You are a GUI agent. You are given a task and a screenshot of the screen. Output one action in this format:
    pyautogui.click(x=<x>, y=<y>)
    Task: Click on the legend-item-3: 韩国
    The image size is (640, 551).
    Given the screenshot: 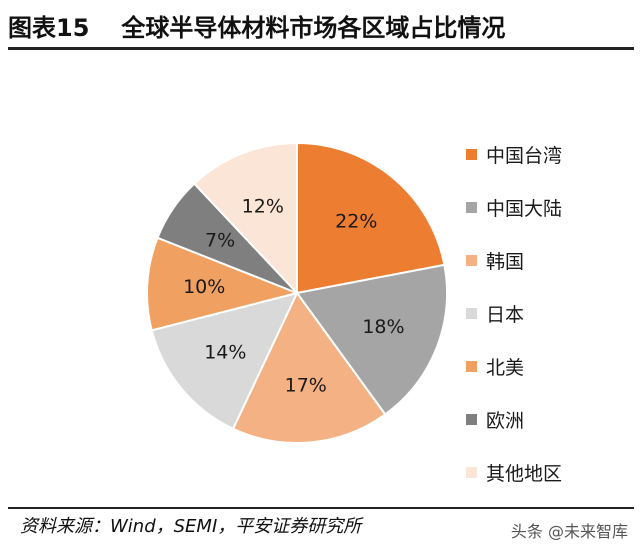 What is the action you would take?
    pyautogui.click(x=514, y=260)
    